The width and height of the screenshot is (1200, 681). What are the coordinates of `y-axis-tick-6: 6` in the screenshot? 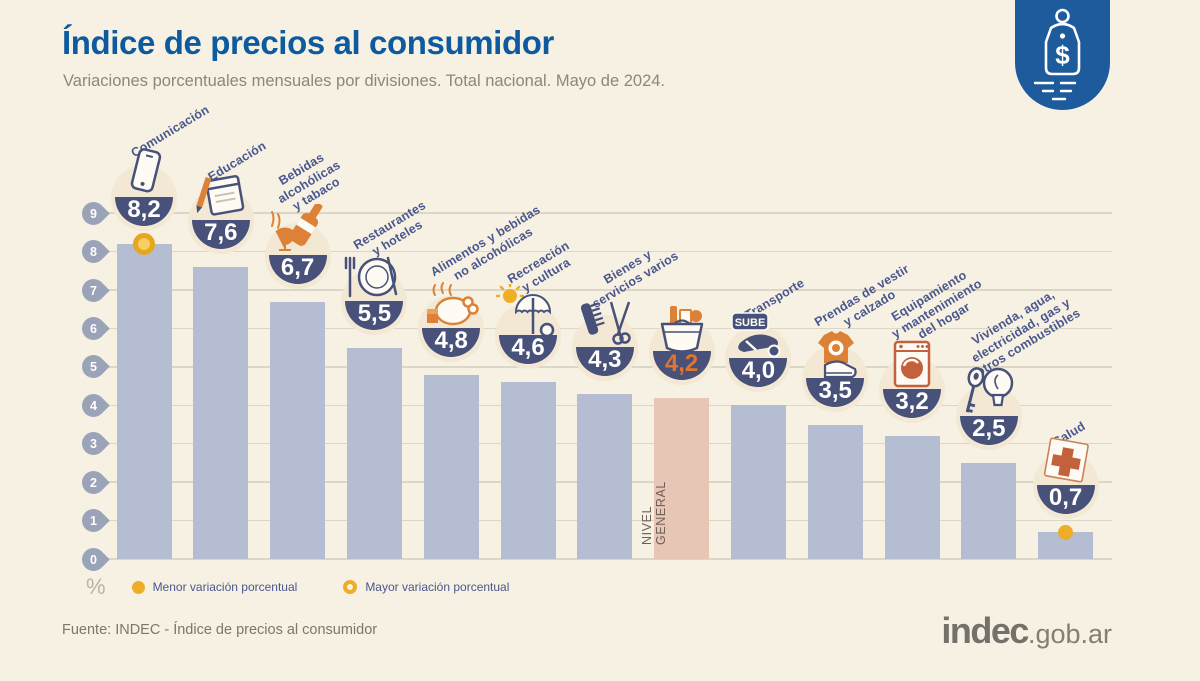 It's located at (93, 328).